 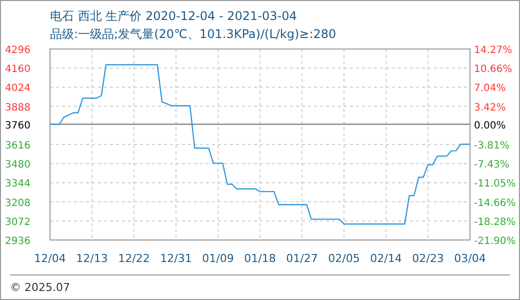 I want to click on y2-tick-label: -14.66%, so click(x=495, y=203).